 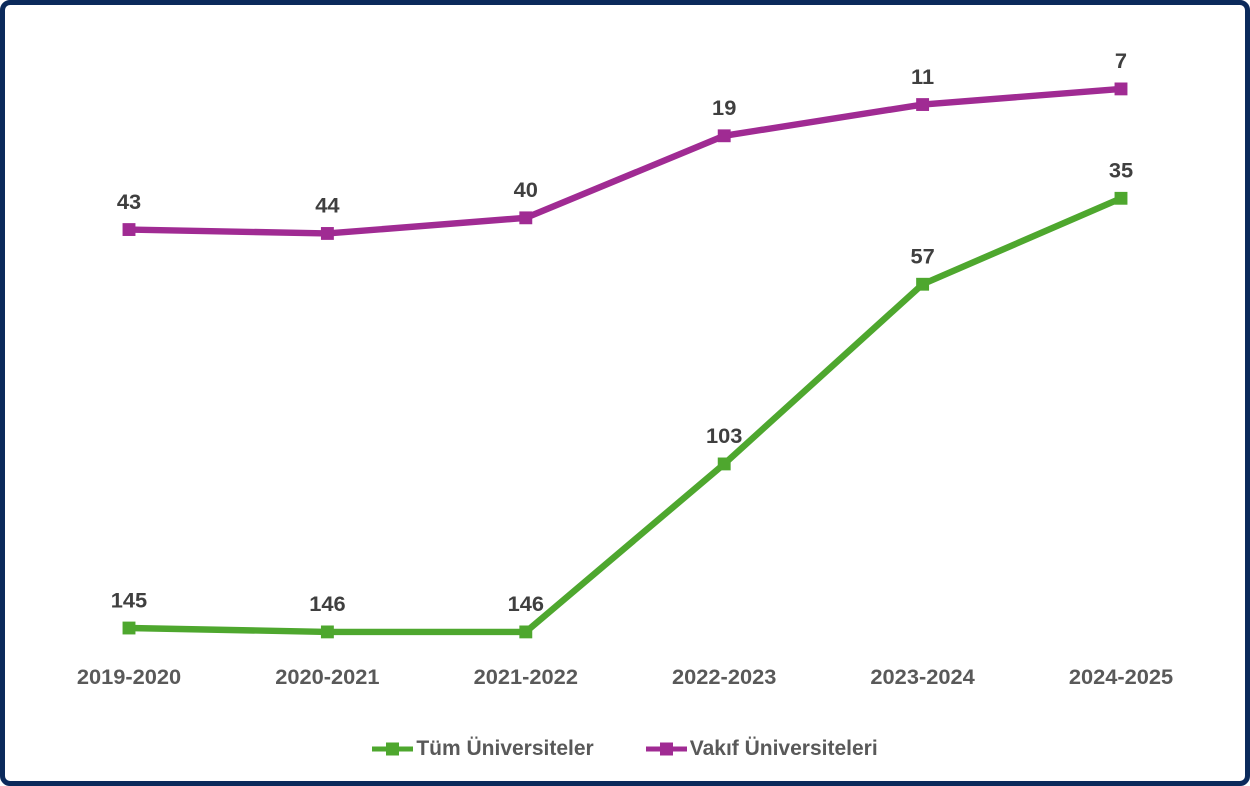 I want to click on x-axis-label: 2021-2022, so click(x=526, y=676).